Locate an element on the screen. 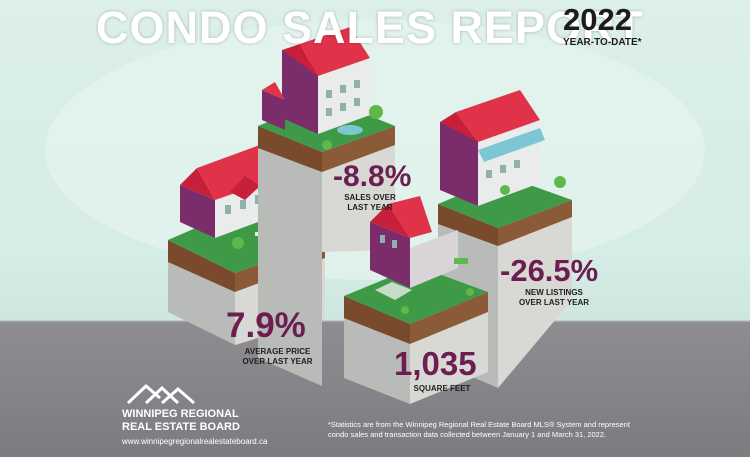  logo-name: WINNIPEG REGIONAL REAL ESTATE BOARD is located at coordinates (181, 420).